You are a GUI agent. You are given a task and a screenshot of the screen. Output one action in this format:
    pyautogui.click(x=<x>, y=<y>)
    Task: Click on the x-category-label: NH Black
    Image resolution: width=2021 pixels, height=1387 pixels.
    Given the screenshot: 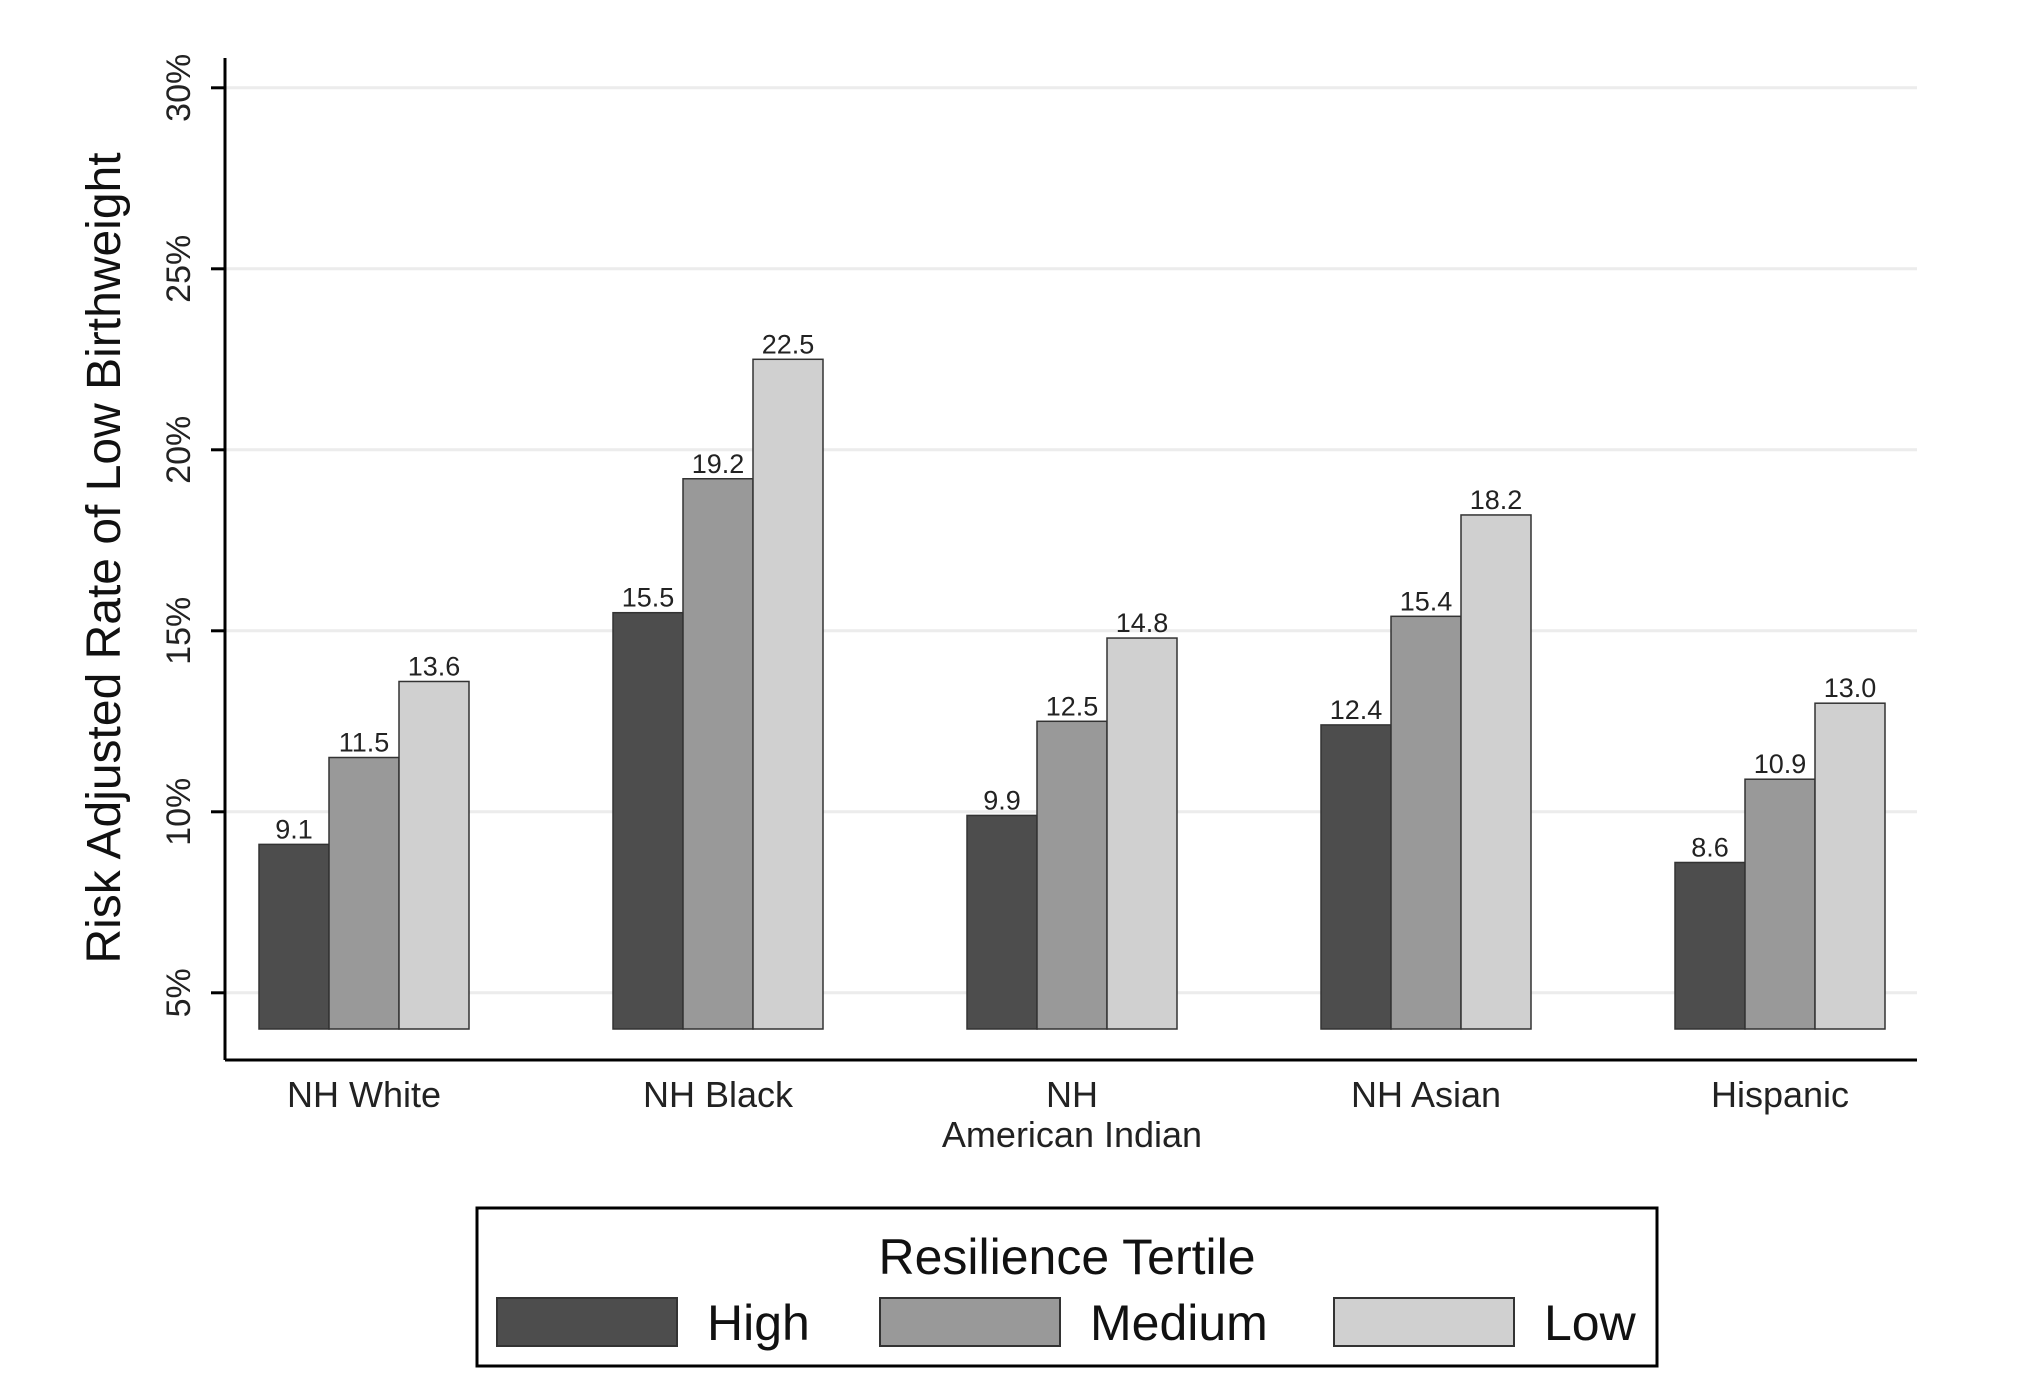 What is the action you would take?
    pyautogui.click(x=718, y=1094)
    